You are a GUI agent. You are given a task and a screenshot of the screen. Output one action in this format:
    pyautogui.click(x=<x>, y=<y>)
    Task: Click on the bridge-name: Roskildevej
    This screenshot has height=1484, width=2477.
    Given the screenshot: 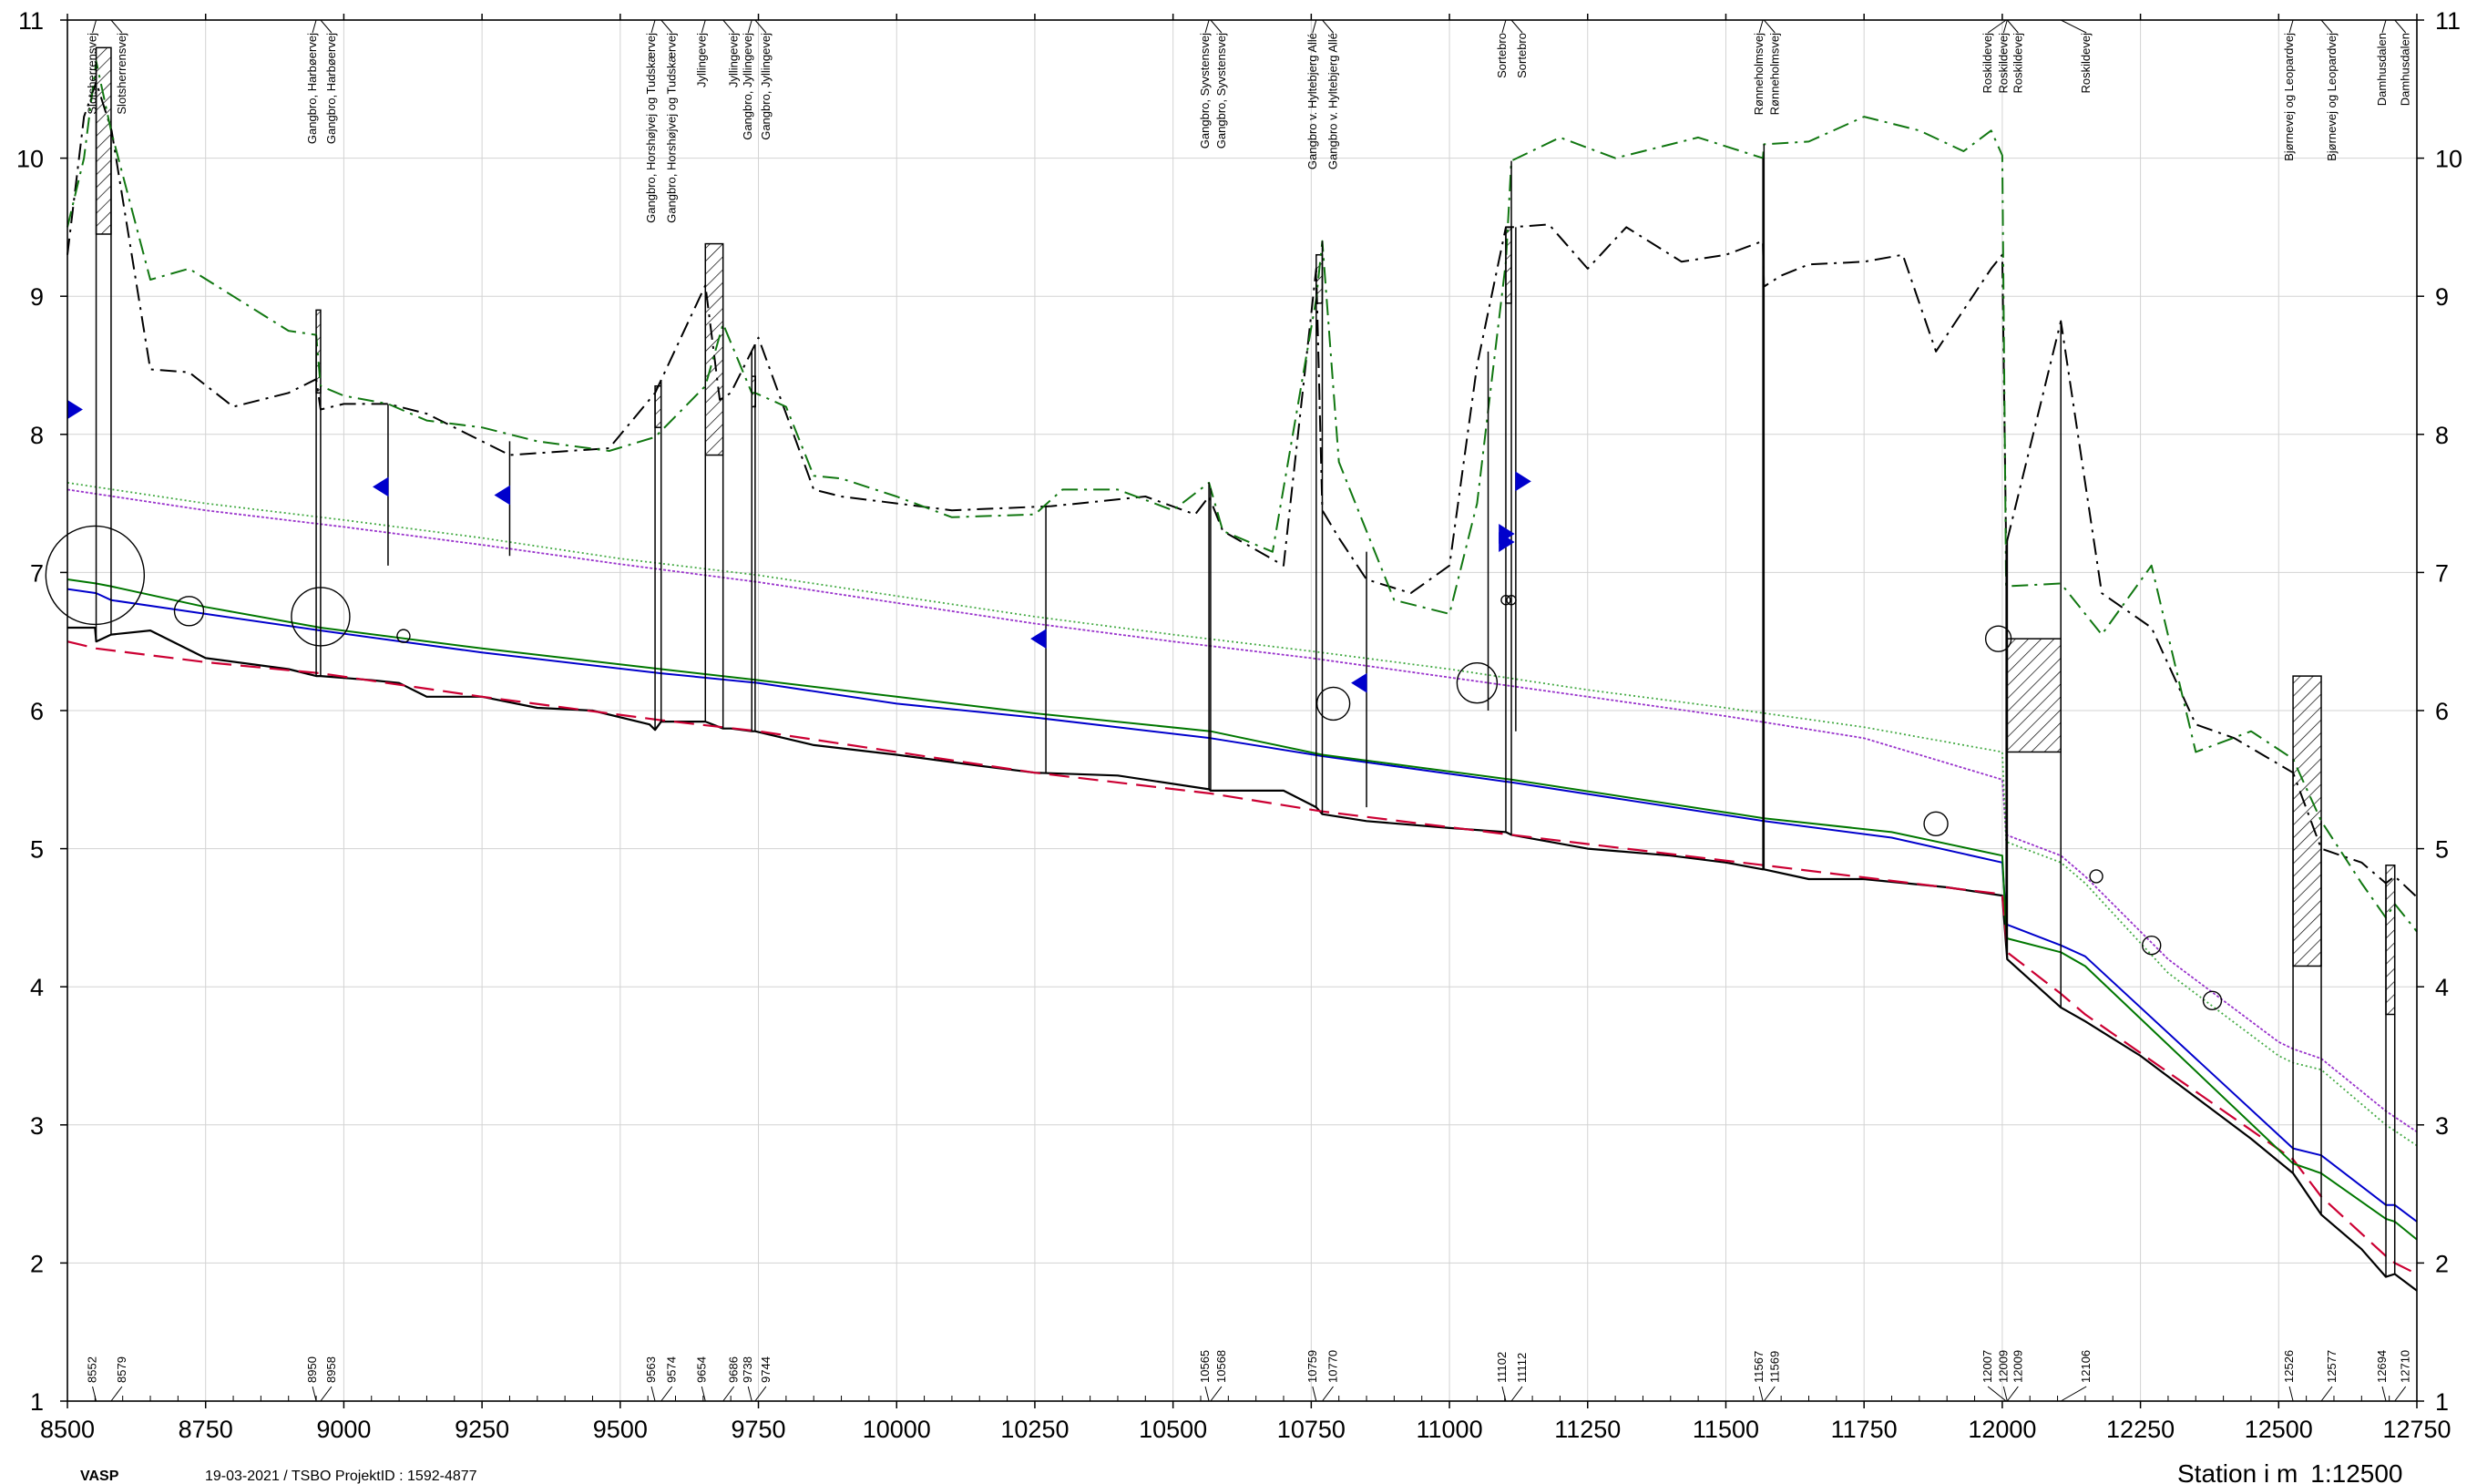 What is the action you would take?
    pyautogui.click(x=2003, y=63)
    